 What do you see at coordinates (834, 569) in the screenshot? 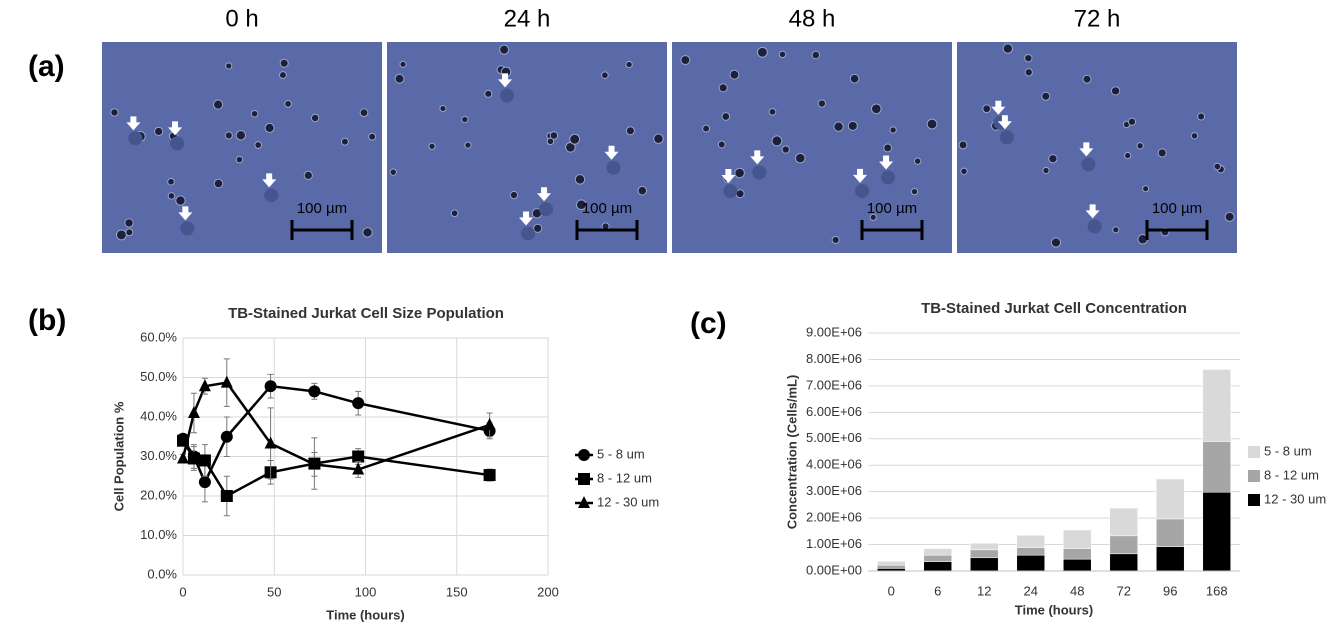
I see `y-tick-label: 0.00E+00` at bounding box center [834, 569].